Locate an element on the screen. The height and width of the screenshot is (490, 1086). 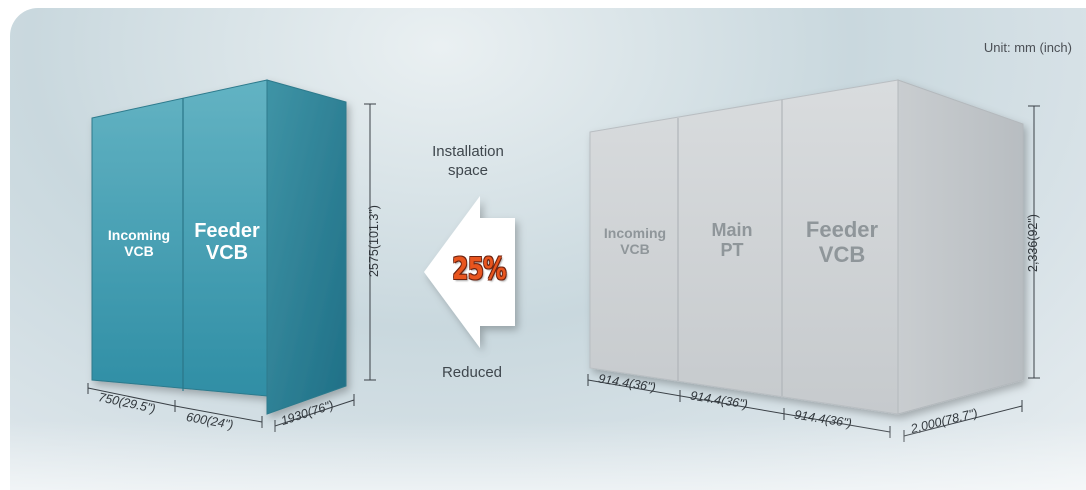
left-section-feeder-label: Feeder VCB is located at coordinates (227, 242).